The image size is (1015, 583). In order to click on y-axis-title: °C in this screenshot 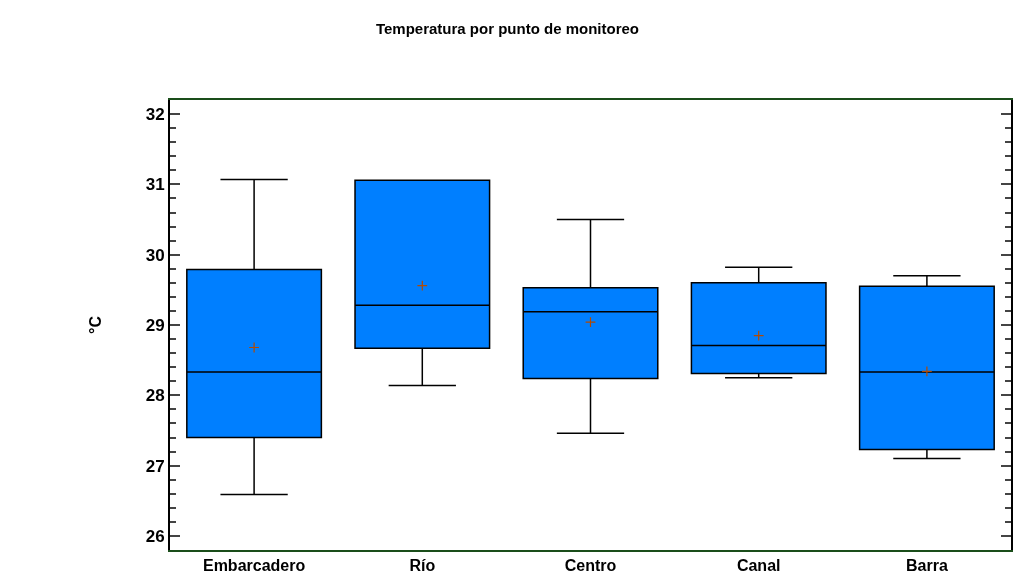, I will do `click(96, 324)`.